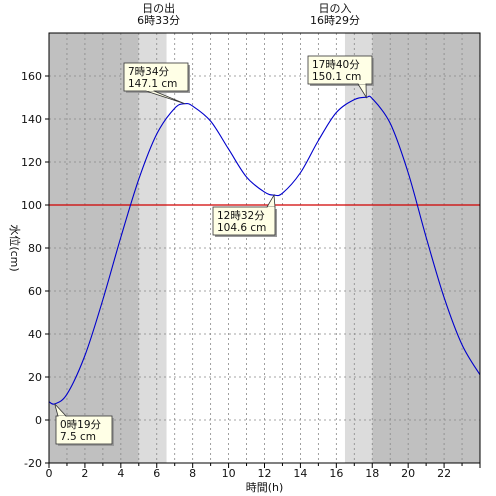 The width and height of the screenshot is (496, 496). I want to click on y-tick-label: 40, so click(35, 334).